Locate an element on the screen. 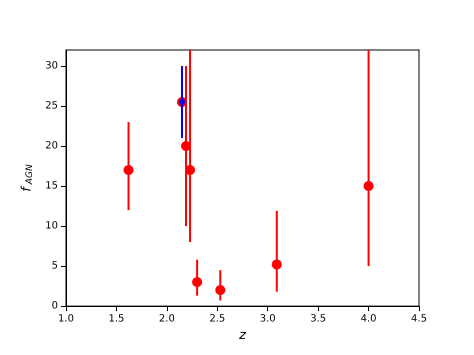 Image resolution: width=474 pixels, height=355 pixels. x-tick-label: 3.5 is located at coordinates (318, 319).